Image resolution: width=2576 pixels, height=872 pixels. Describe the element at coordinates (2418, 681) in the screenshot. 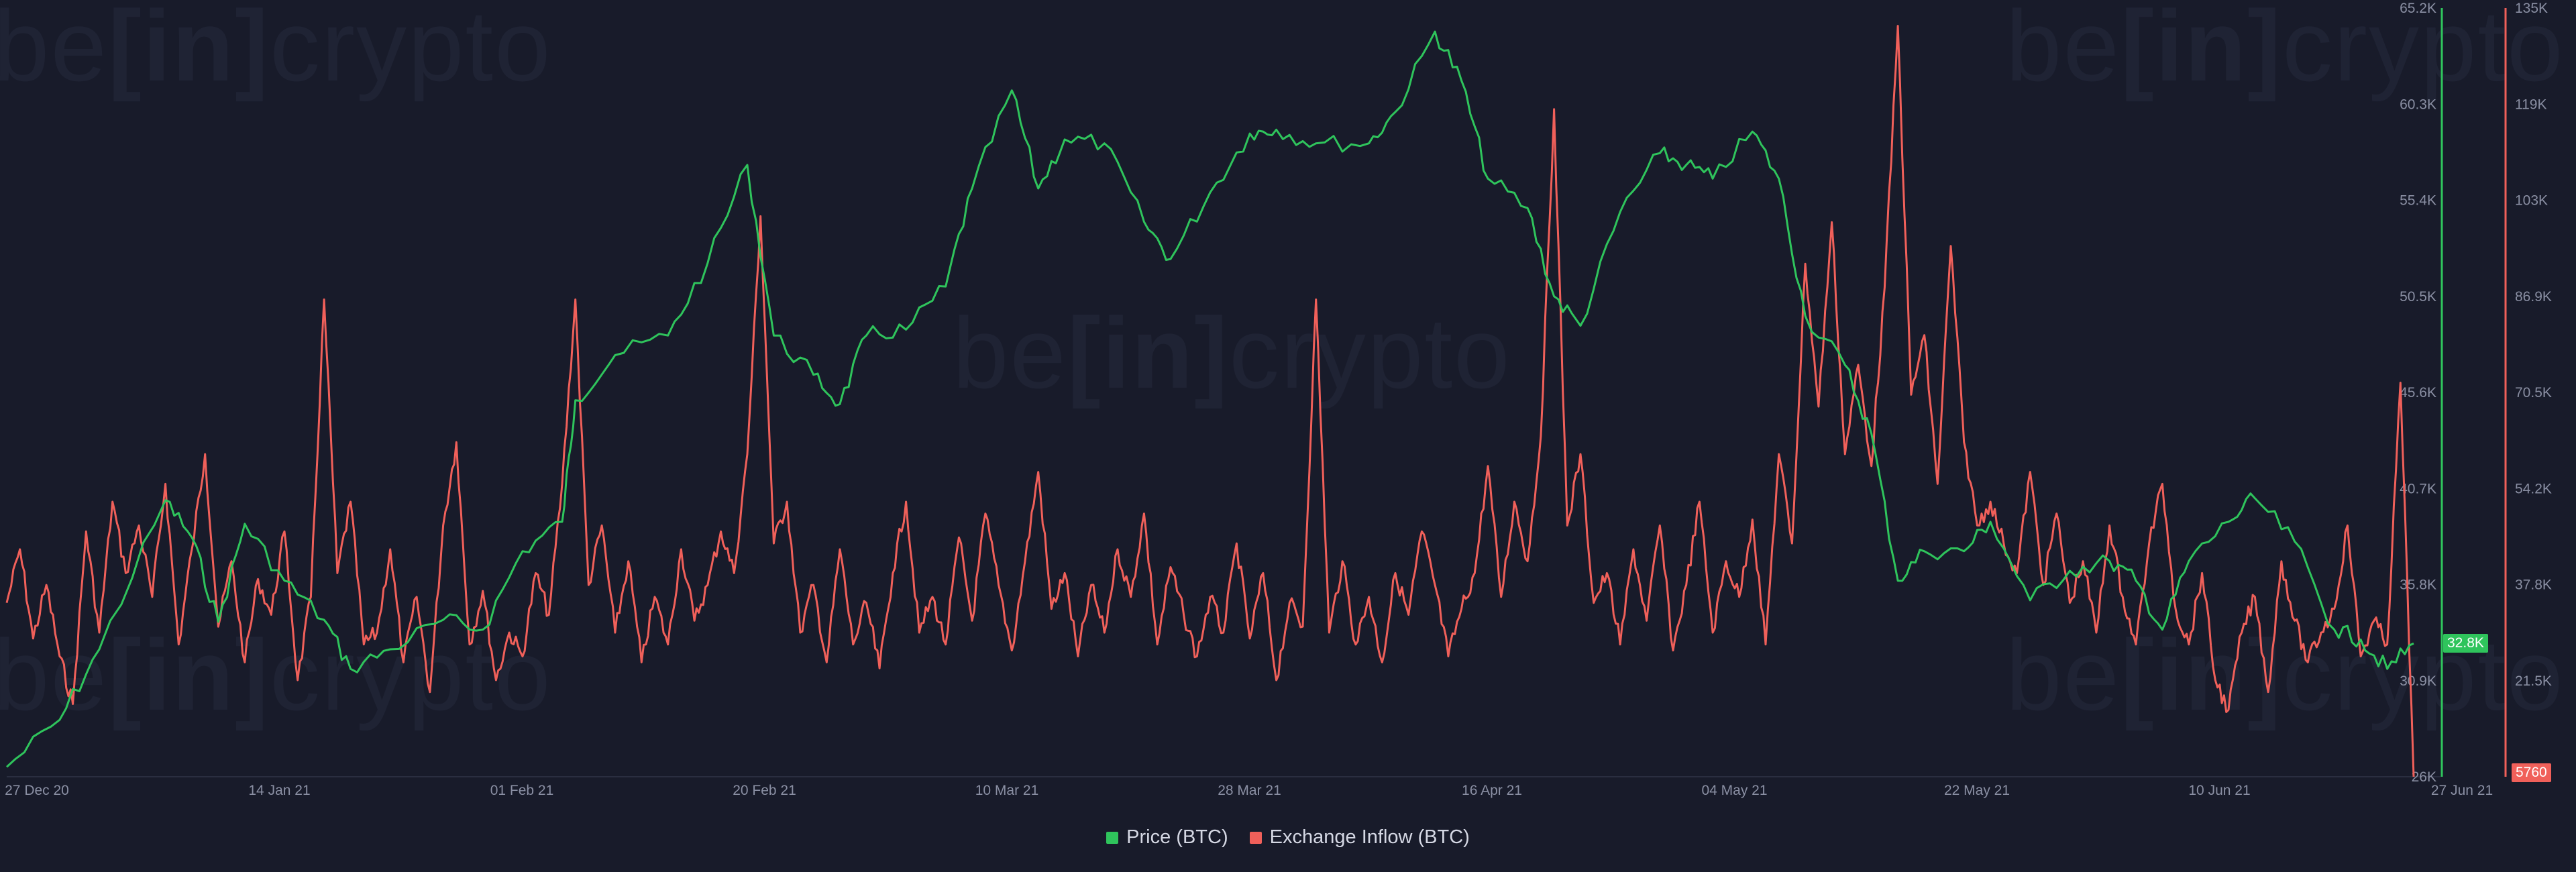

I see `y-left-tick-label: 30.9K` at that location.